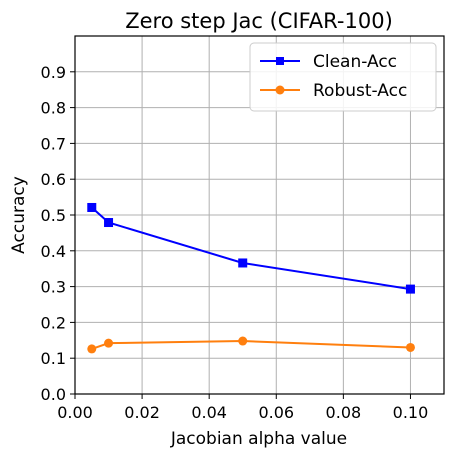 The image size is (457, 457). Describe the element at coordinates (53, 143) in the screenshot. I see `y-tick-label: 0.7` at that location.